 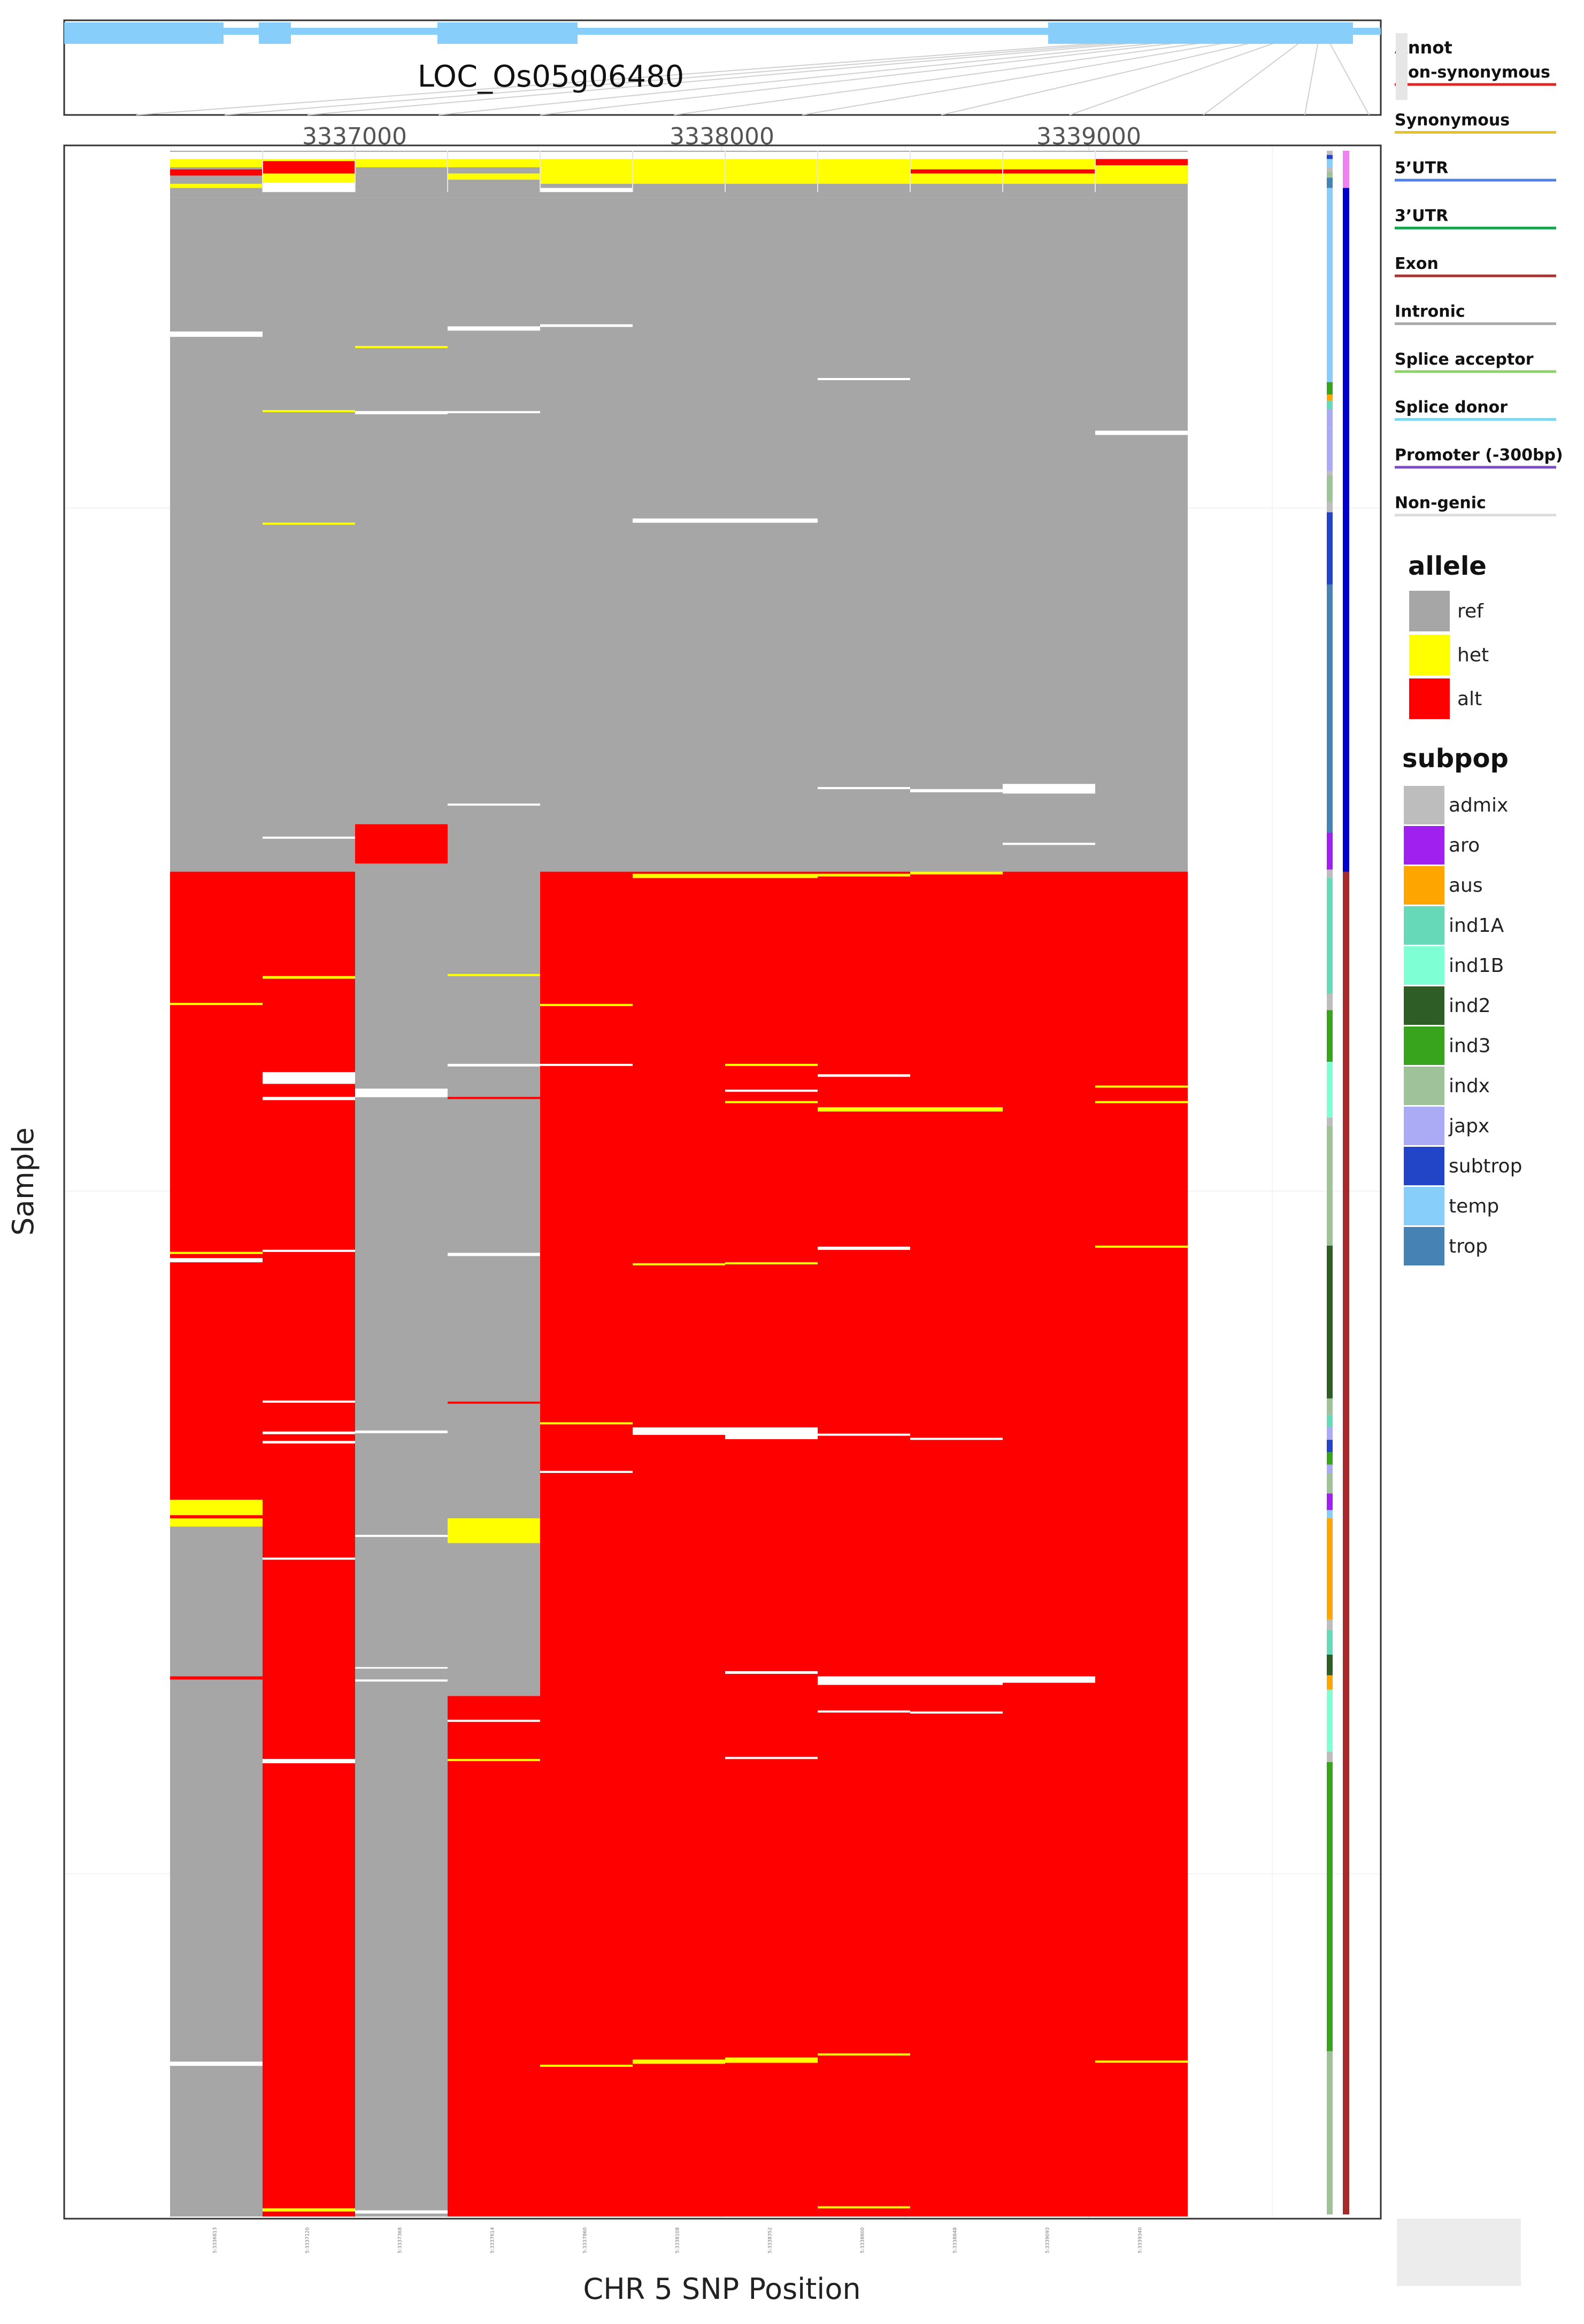 What do you see at coordinates (722, 2289) in the screenshot?
I see `x-axis-title: CHR 5 SNP Position` at bounding box center [722, 2289].